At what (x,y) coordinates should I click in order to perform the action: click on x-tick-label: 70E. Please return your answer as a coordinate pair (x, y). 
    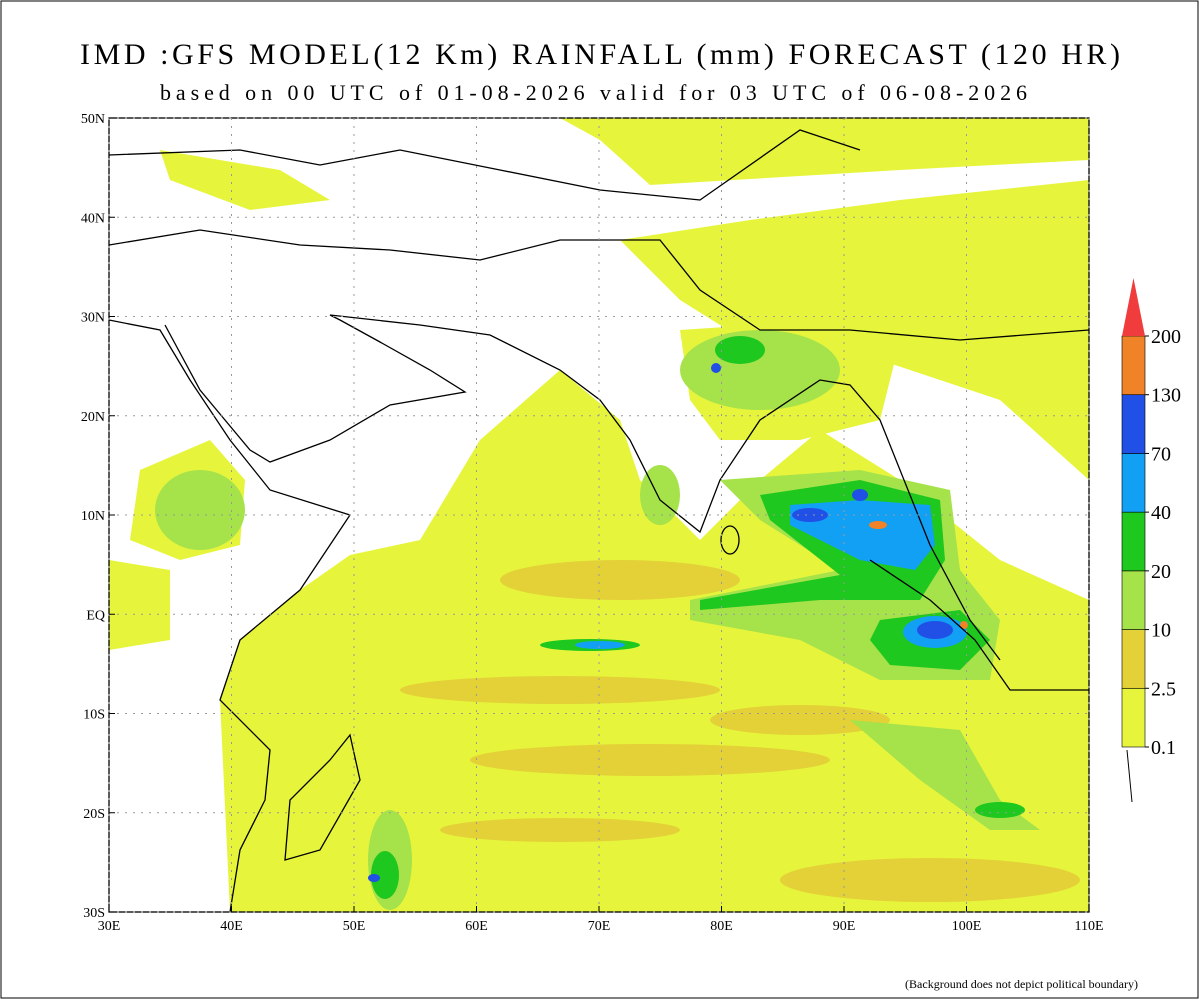
    Looking at the image, I should click on (599, 926).